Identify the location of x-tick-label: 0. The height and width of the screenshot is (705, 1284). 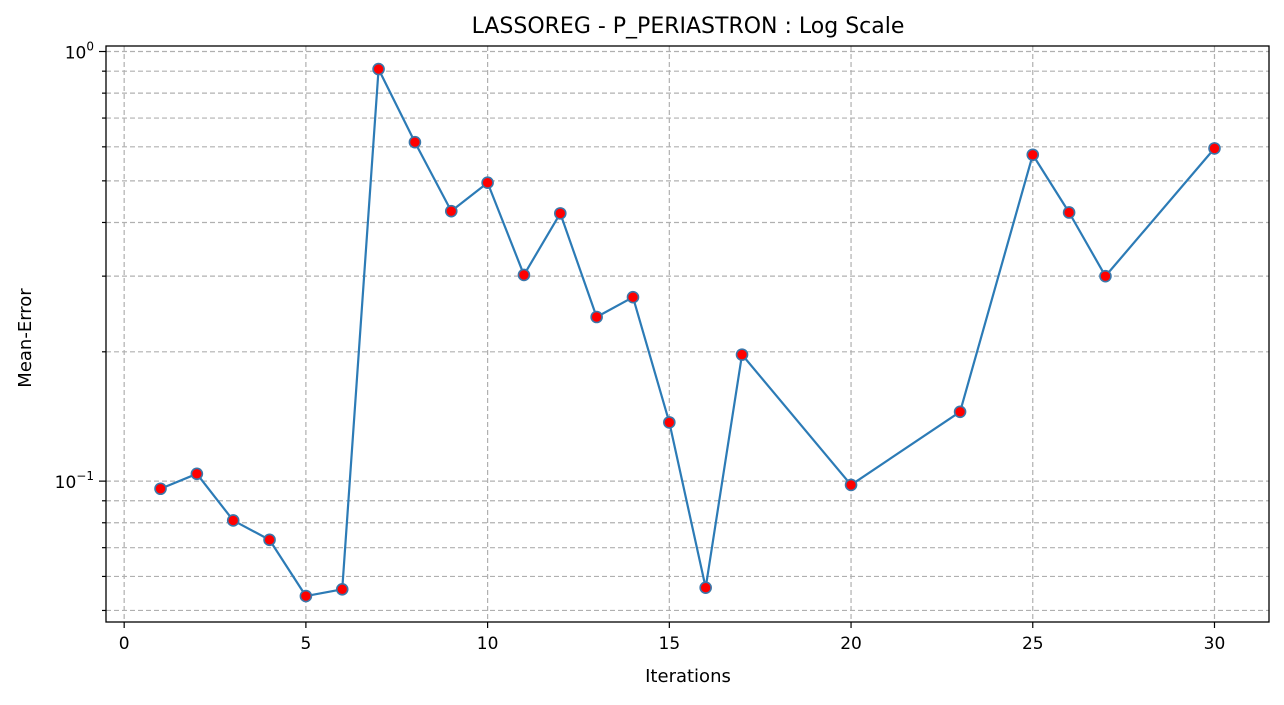
(124, 644).